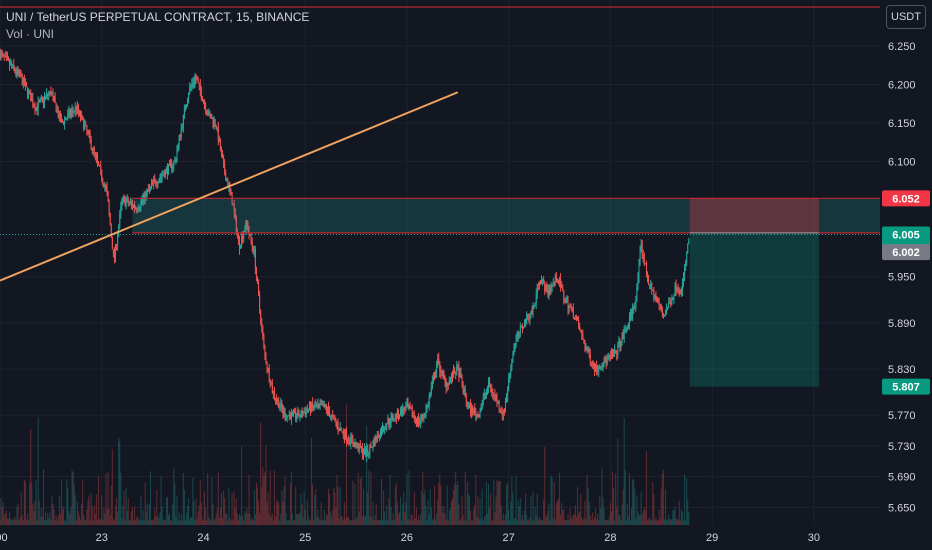  I want to click on price-axis-background, so click(906, 275).